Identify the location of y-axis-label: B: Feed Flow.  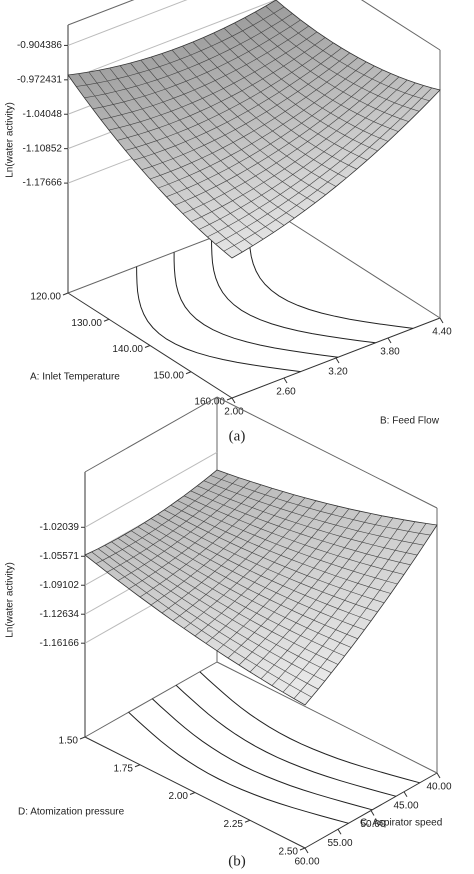
(410, 421).